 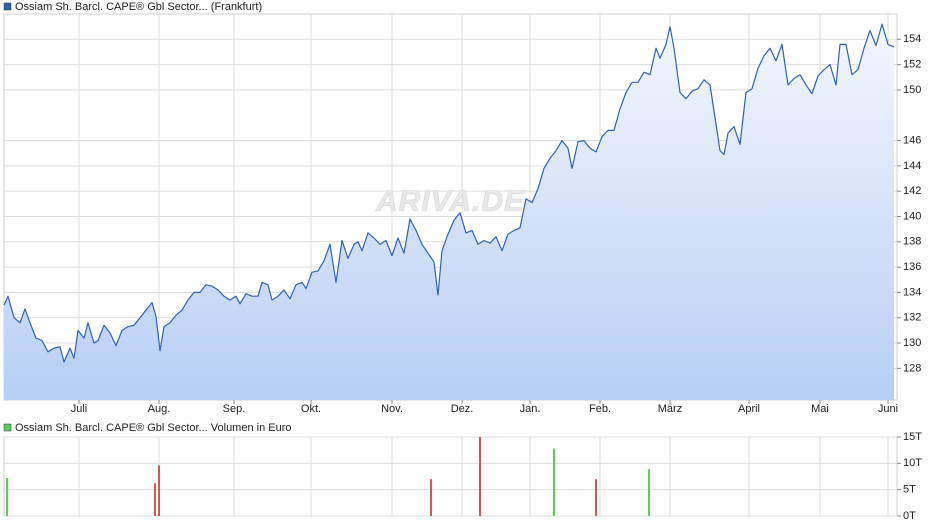 I want to click on plot-frame, so click(x=450, y=476).